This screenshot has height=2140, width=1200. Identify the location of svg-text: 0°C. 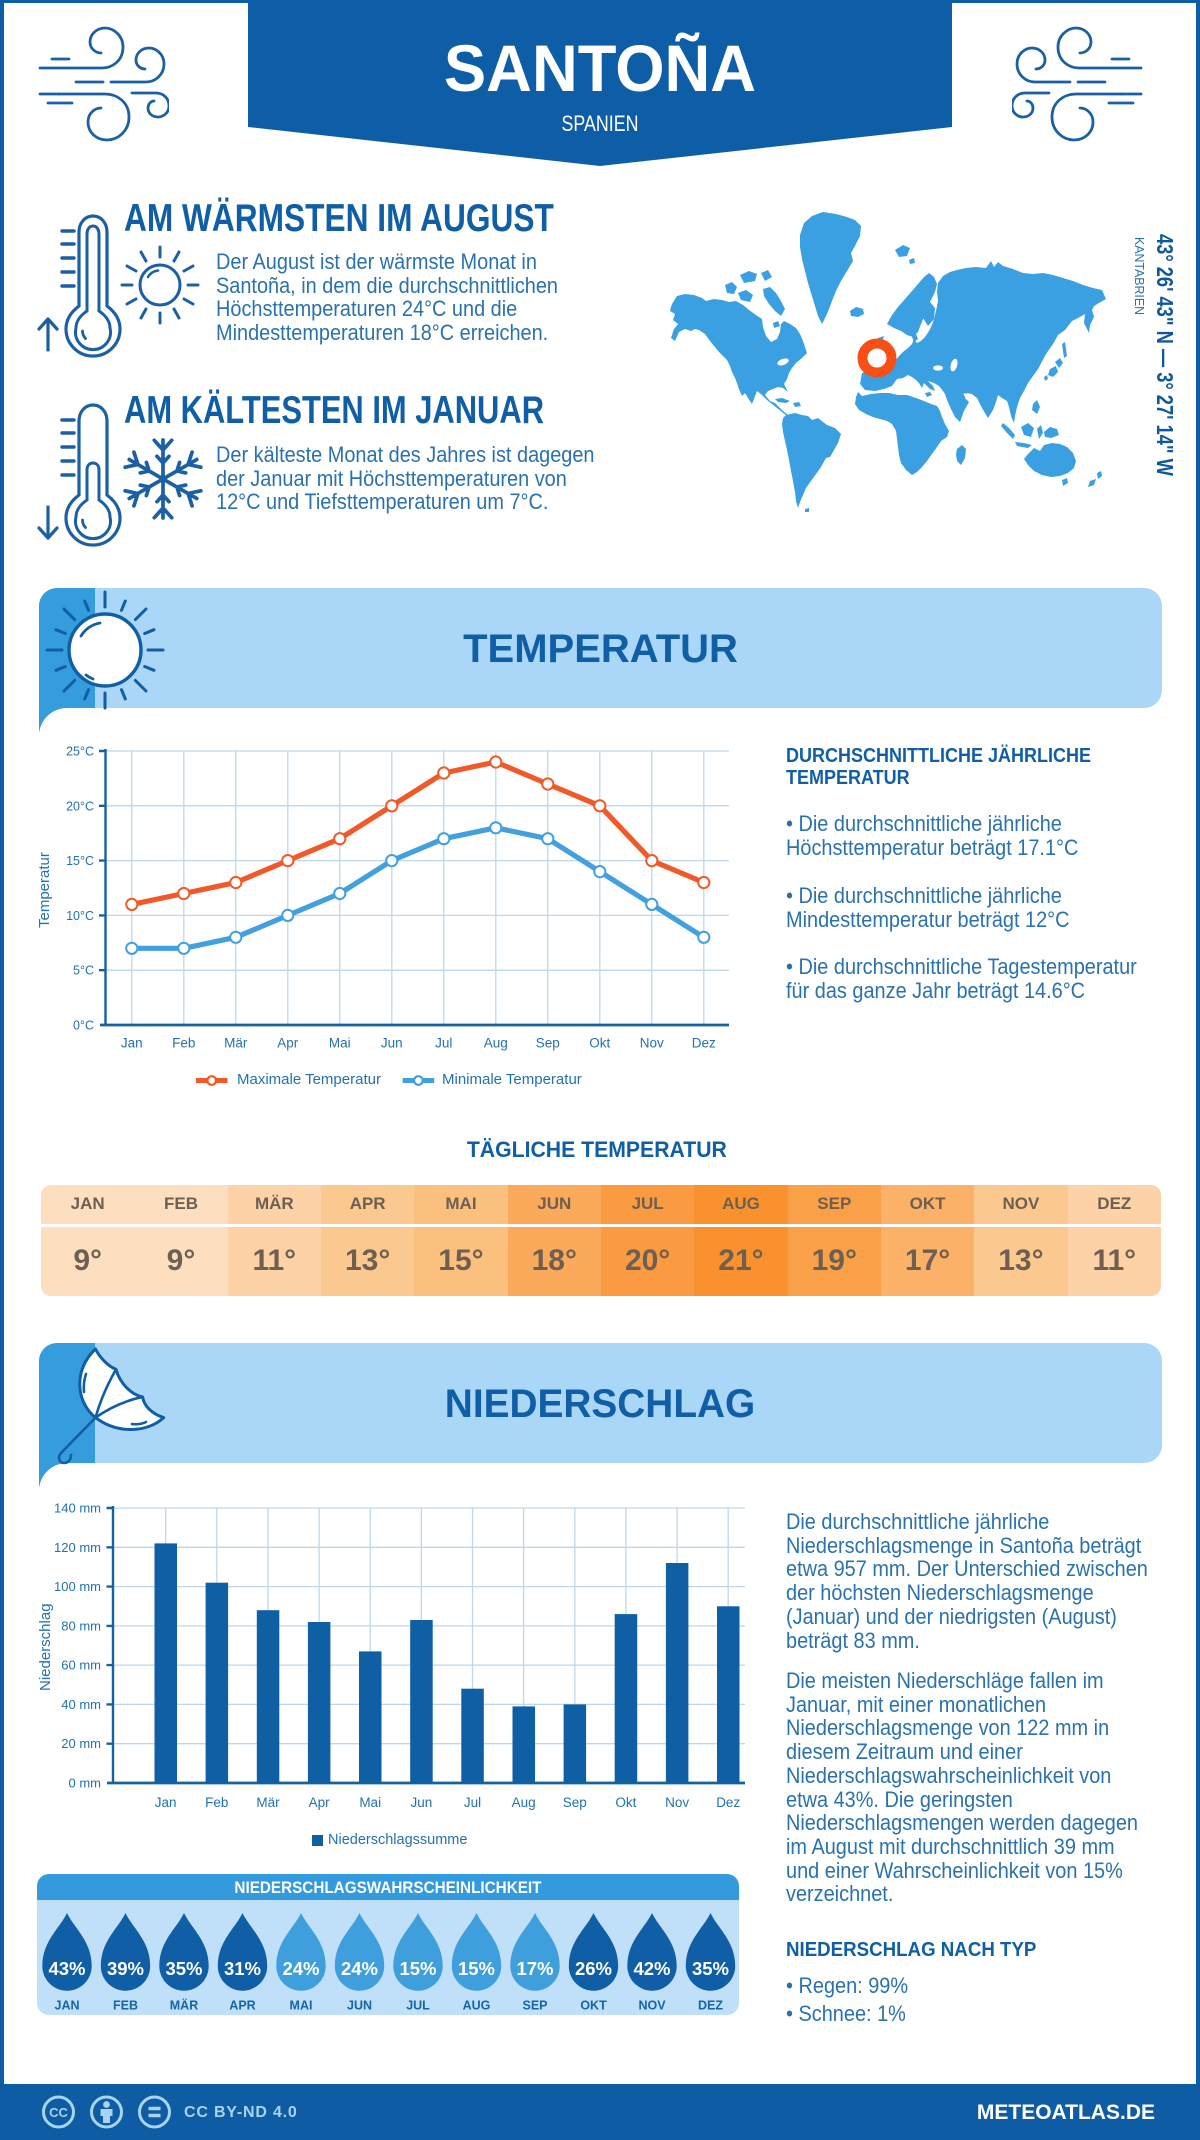
(83, 1026).